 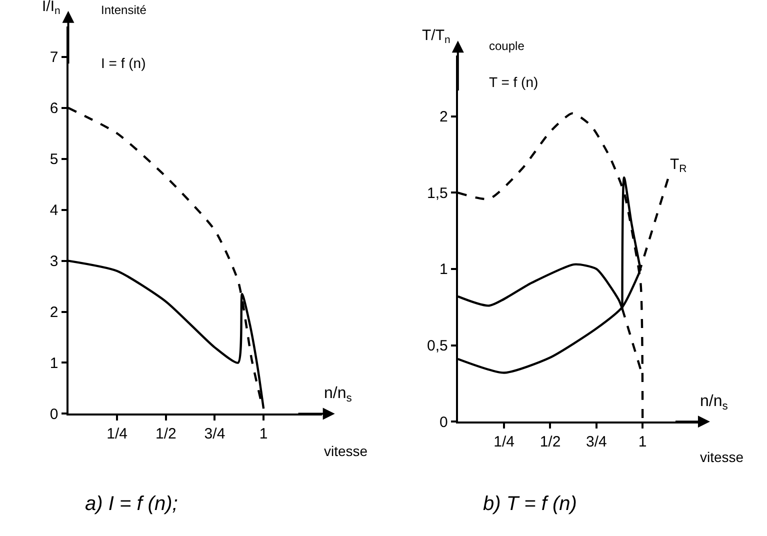 I want to click on text: Intensité, so click(x=124, y=10).